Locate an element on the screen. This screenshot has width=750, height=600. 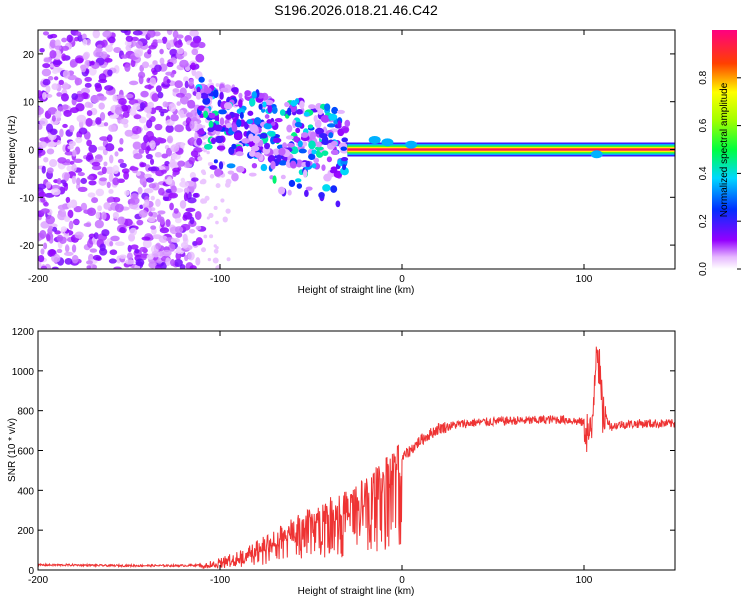
carrier-tone-band is located at coordinates (511, 149).